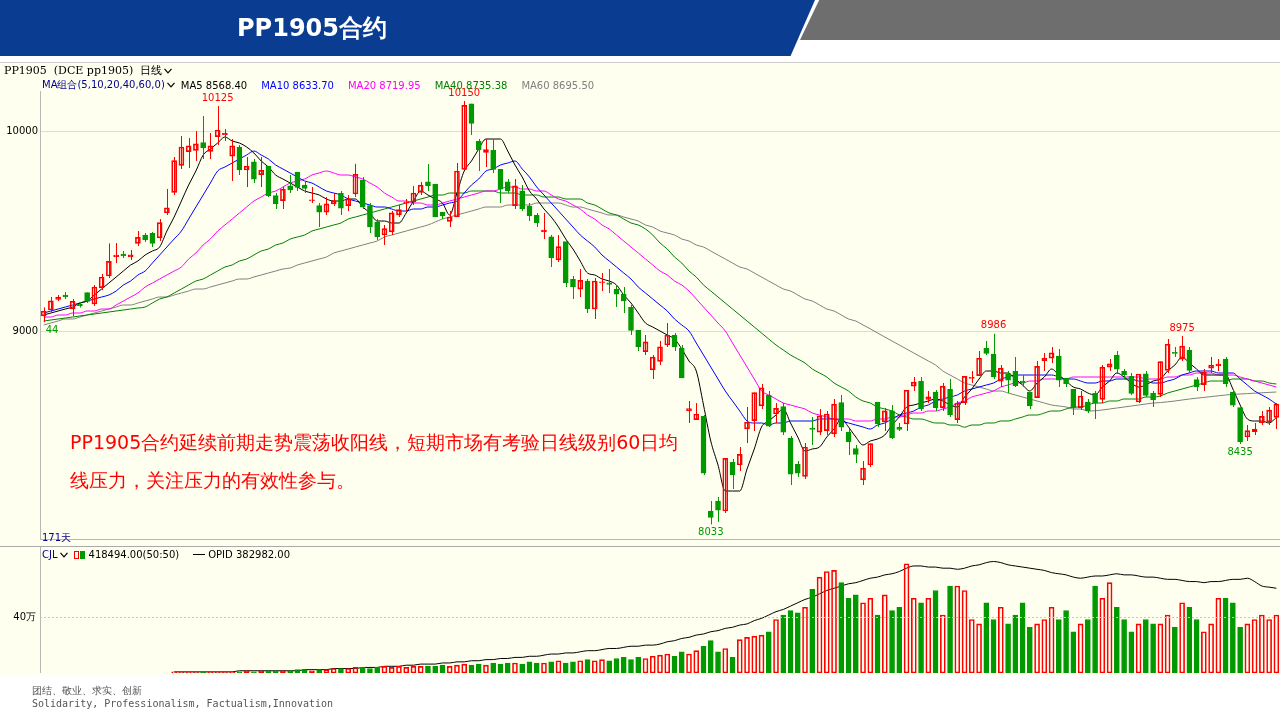 The width and height of the screenshot is (1280, 720). I want to click on ref-line-label: 40万, so click(24, 617).